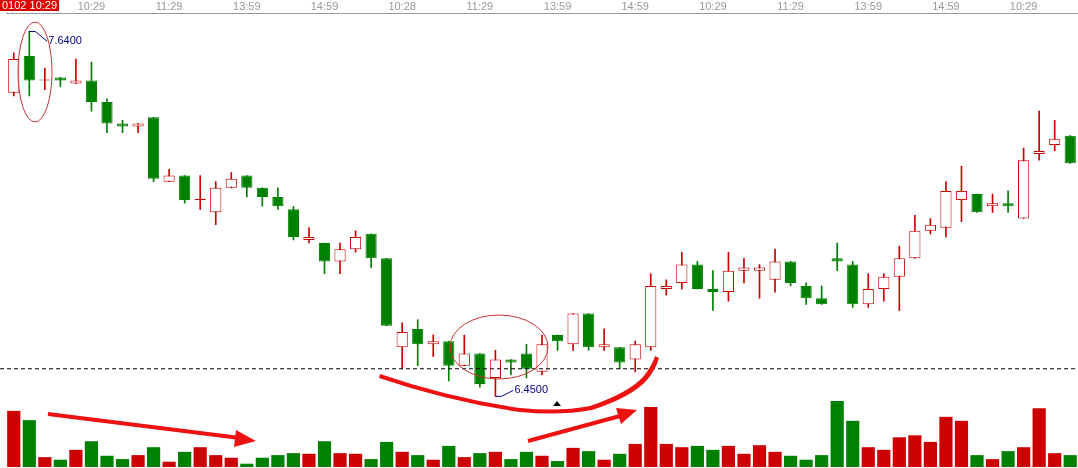 The image size is (1078, 468). I want to click on text: 0102 10:29, so click(30, 6).